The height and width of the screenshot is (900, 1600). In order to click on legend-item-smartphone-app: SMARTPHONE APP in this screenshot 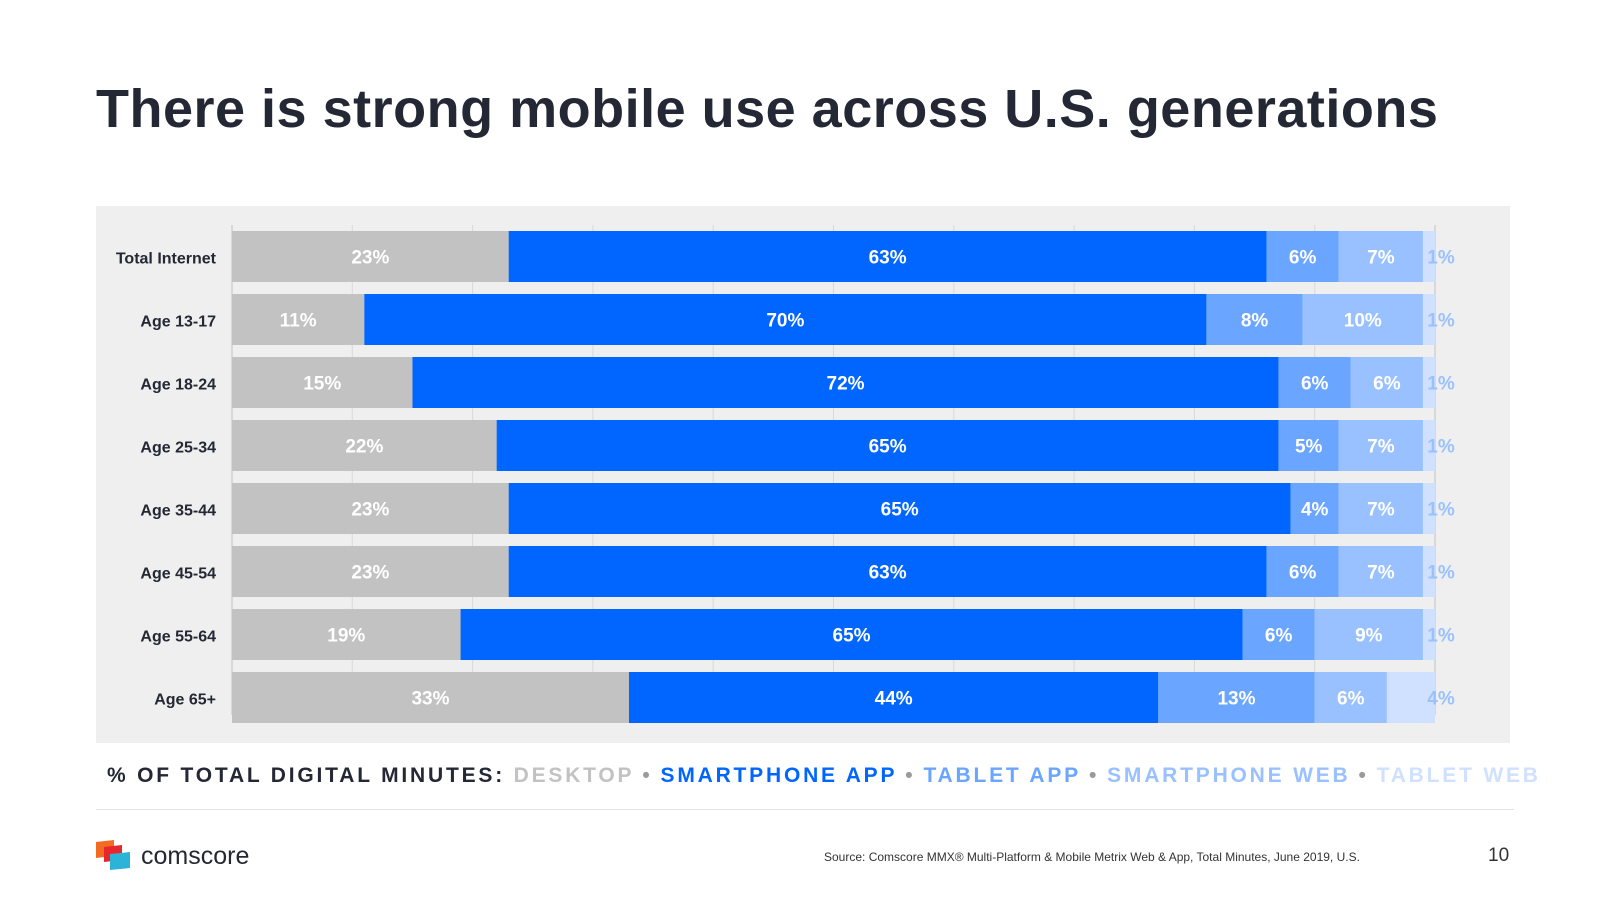, I will do `click(779, 775)`.